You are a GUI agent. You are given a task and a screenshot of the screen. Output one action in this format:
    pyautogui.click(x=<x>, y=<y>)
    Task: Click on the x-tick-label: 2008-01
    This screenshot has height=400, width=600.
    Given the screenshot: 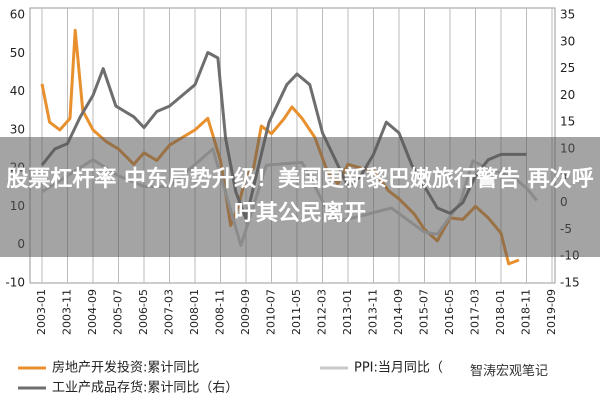 What is the action you would take?
    pyautogui.click(x=194, y=312)
    